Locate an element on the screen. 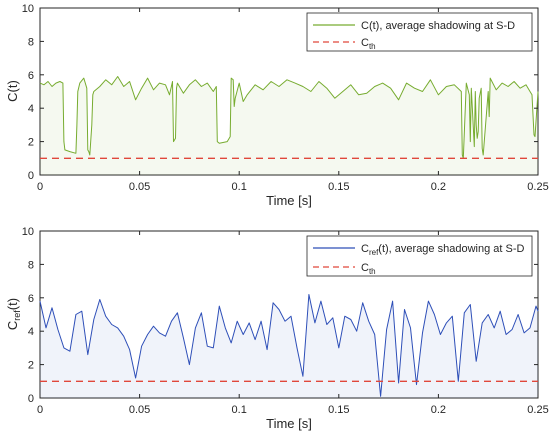 The width and height of the screenshot is (550, 438). legend-label-c: C(t), average shadowing at S-D is located at coordinates (438, 26).